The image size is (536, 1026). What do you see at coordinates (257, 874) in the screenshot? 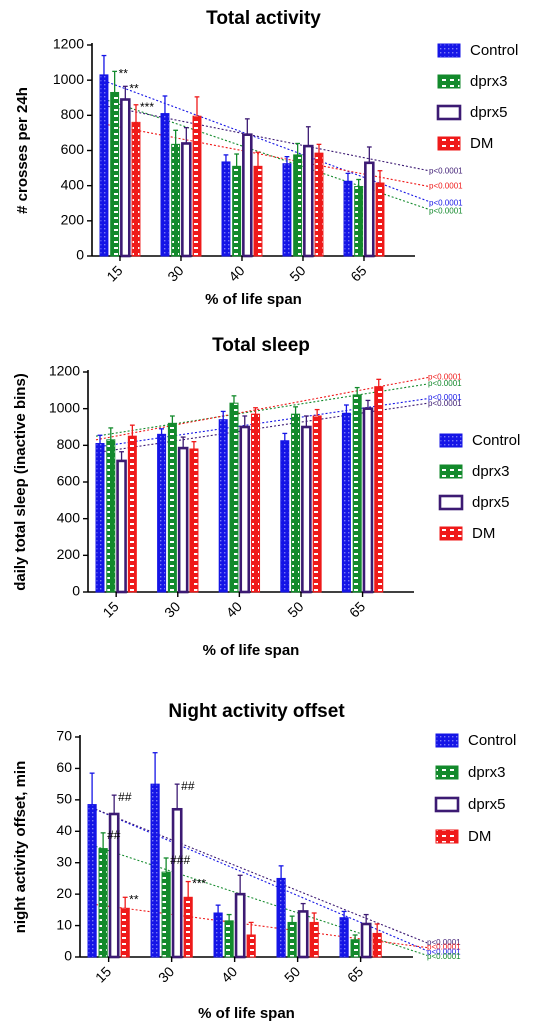
I see `trend-line-dprx5` at bounding box center [257, 874].